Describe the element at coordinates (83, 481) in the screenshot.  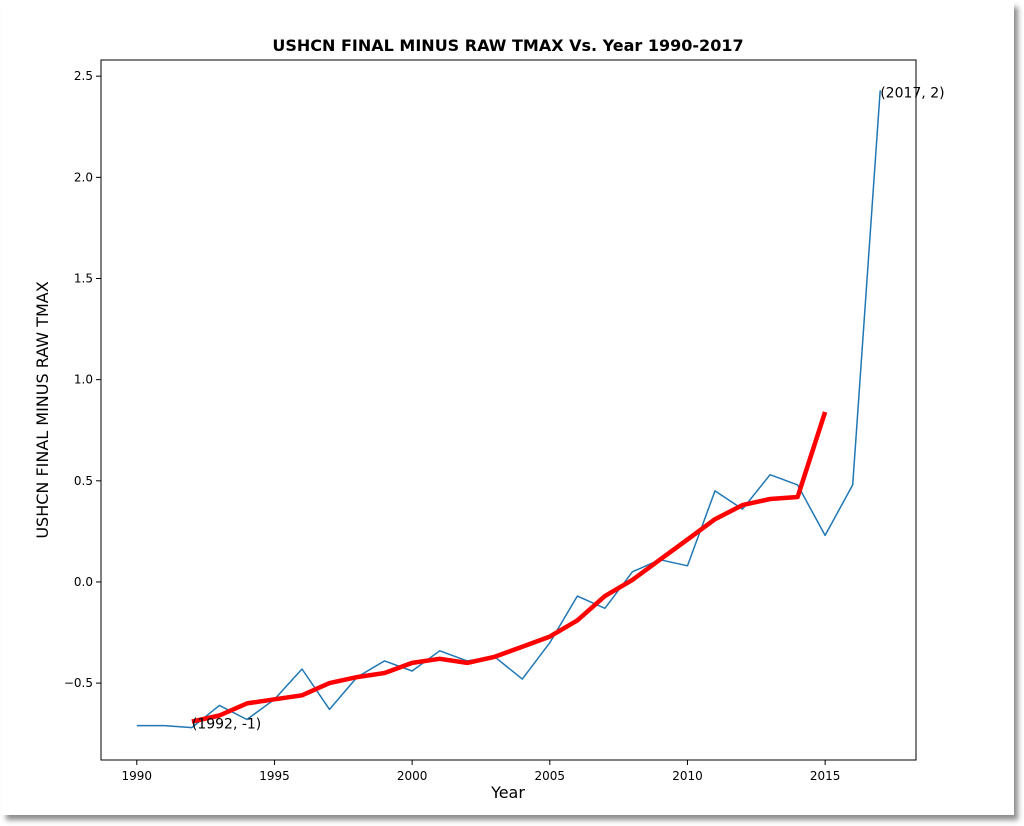
I see `y-tick-label: 0.5` at that location.